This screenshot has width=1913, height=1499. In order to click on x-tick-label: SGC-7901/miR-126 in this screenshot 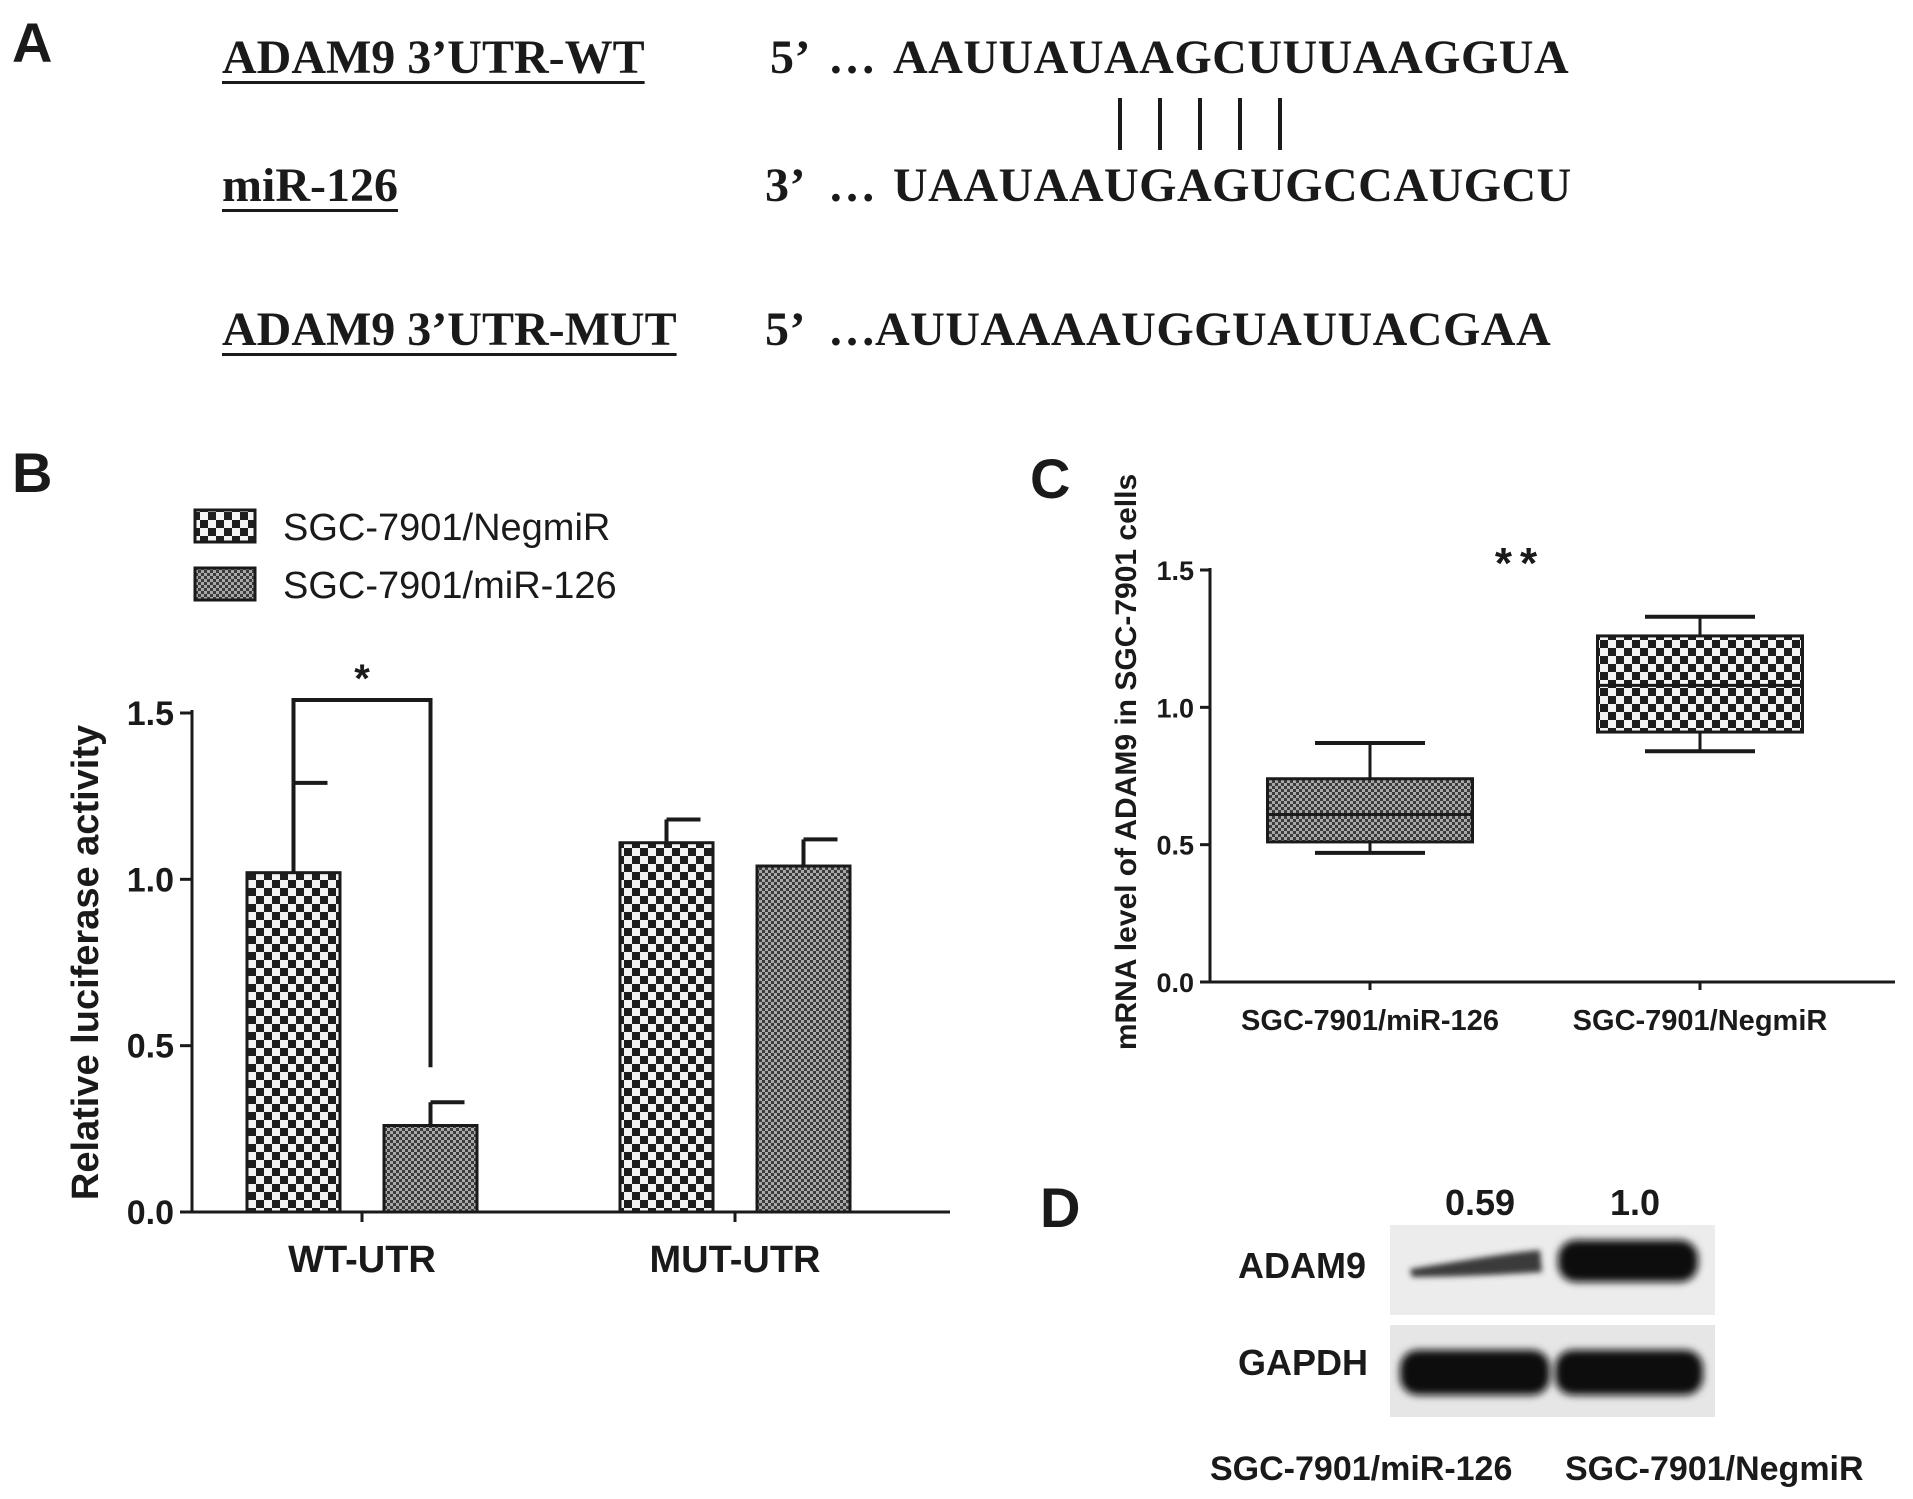, I will do `click(1370, 1021)`.